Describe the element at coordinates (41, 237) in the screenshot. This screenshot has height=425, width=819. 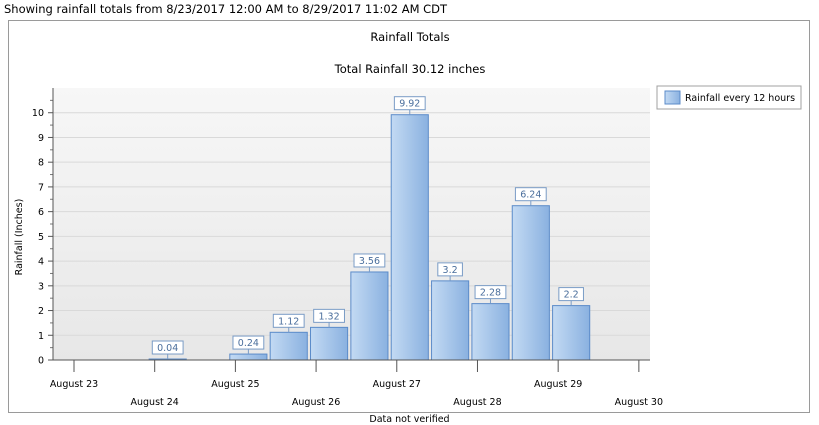
I see `y-tick-label: 5` at that location.